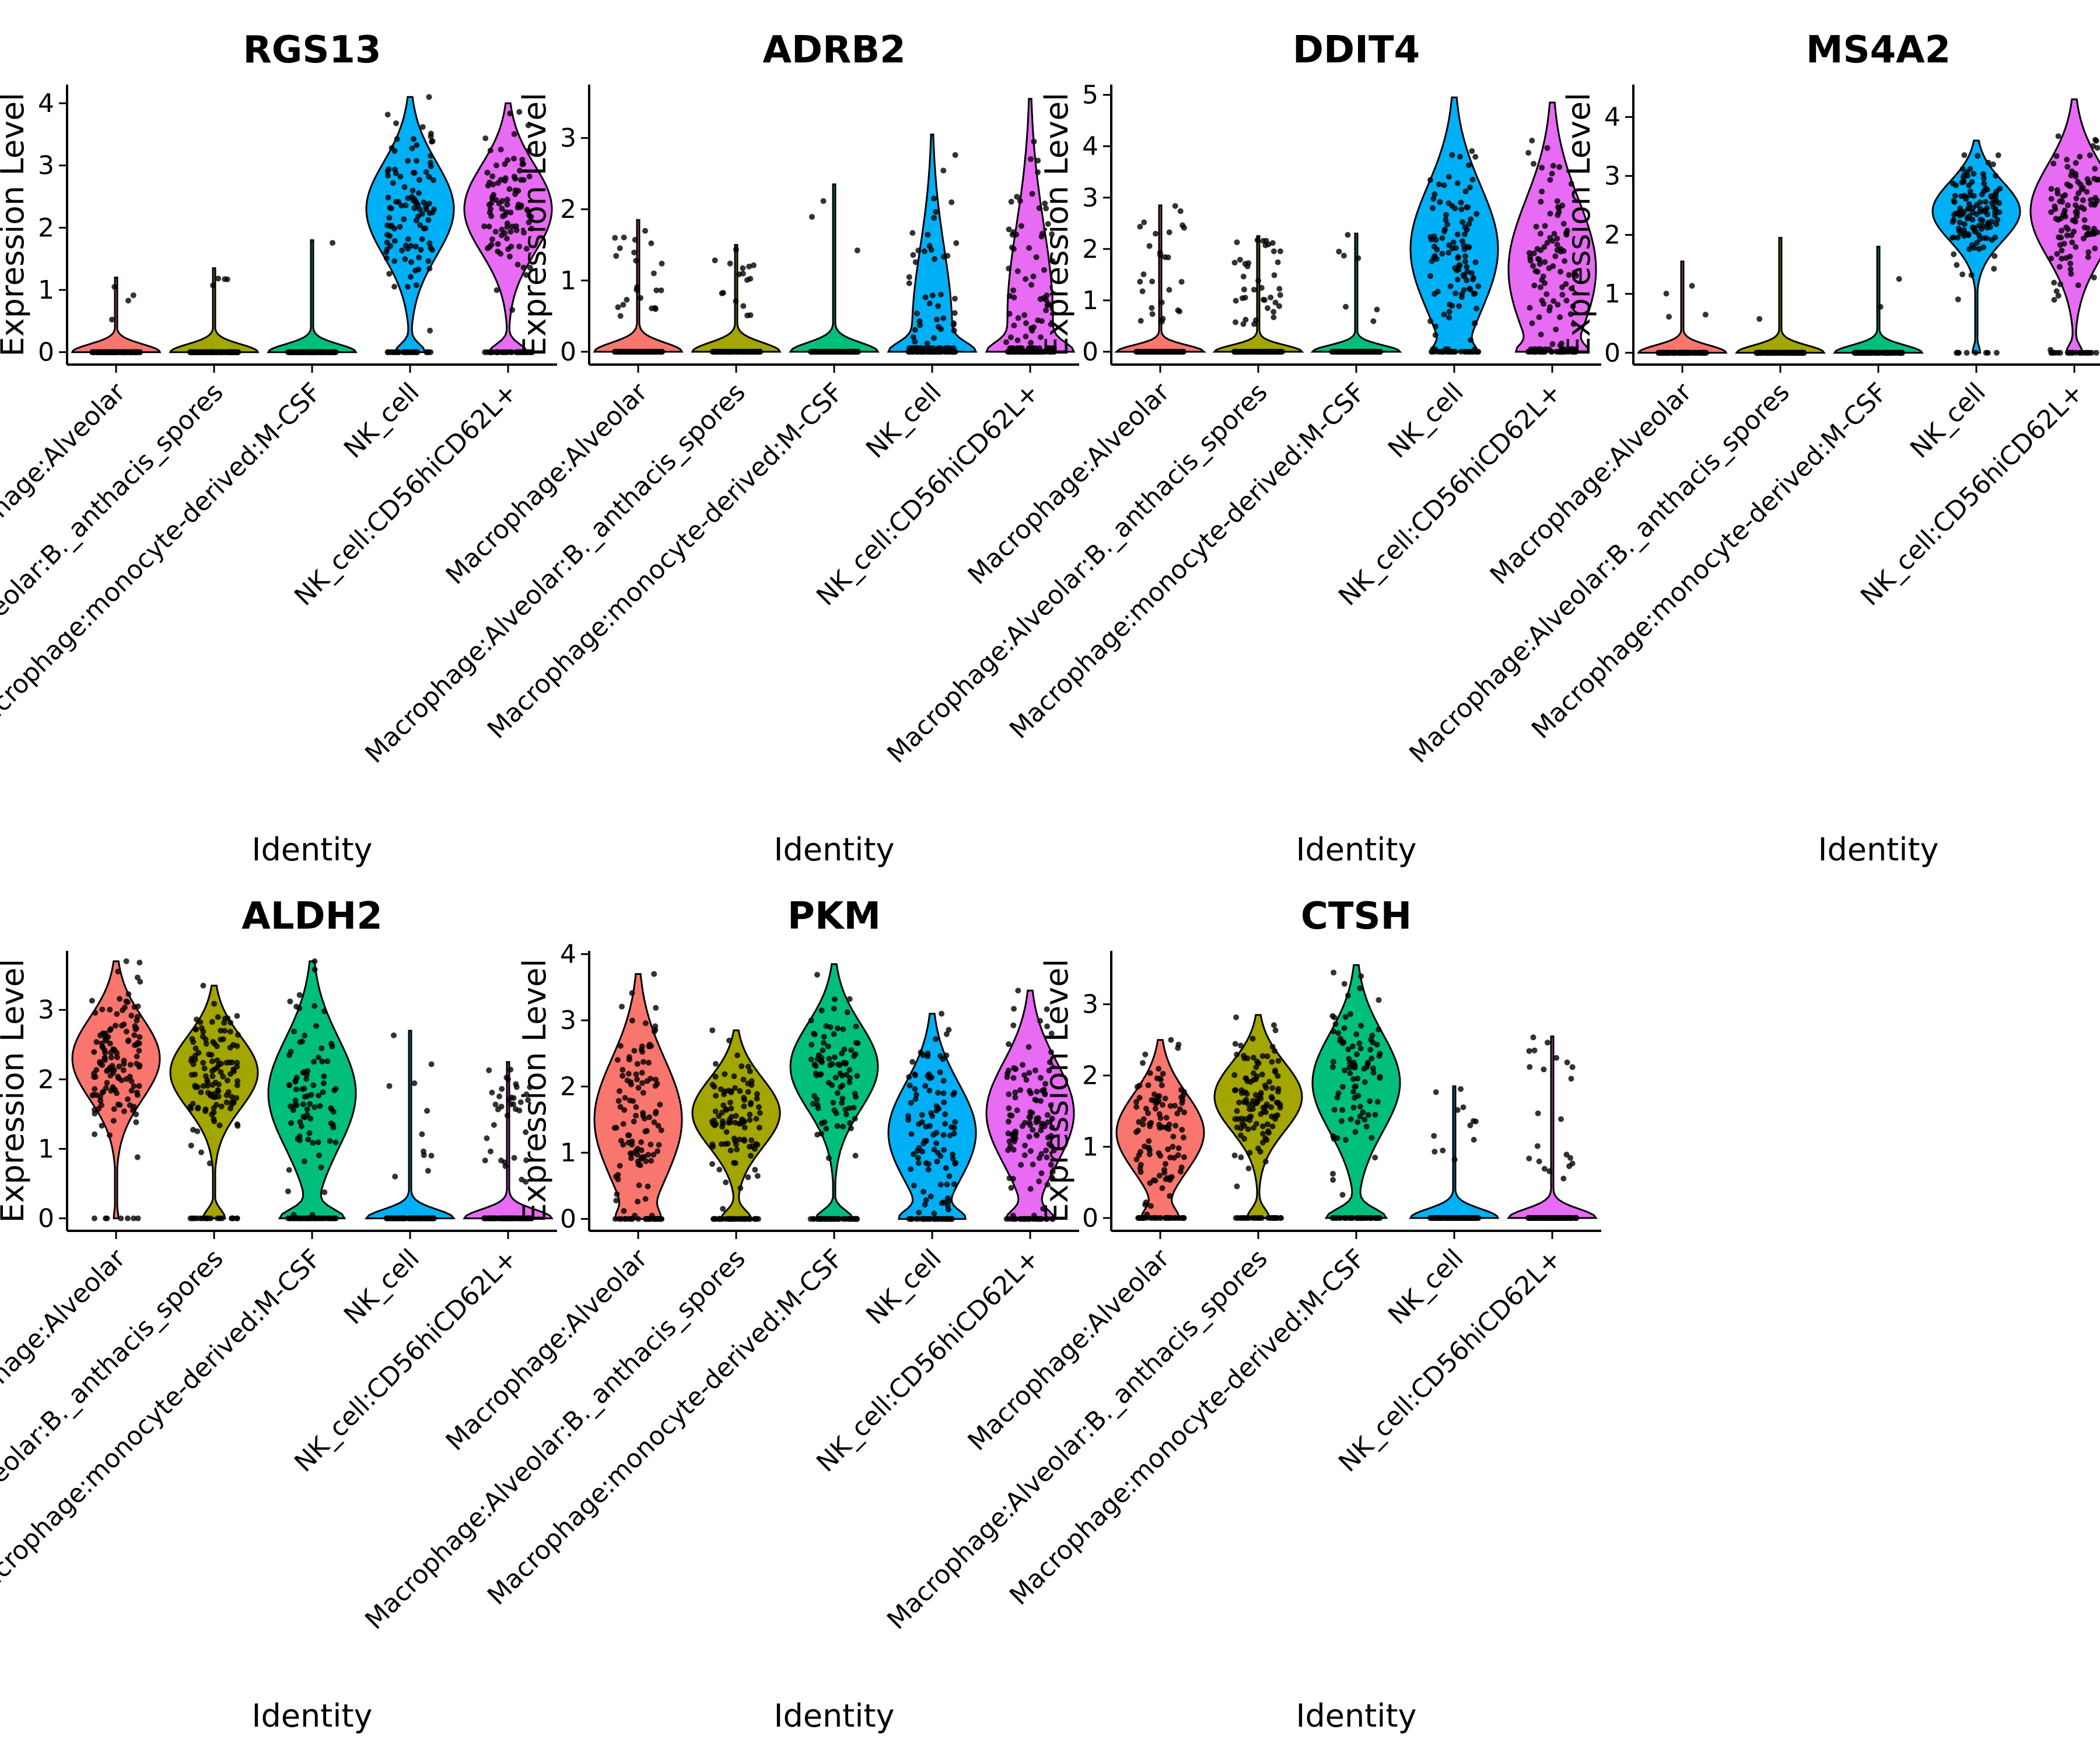 This screenshot has width=2100, height=1750. What do you see at coordinates (568, 1020) in the screenshot?
I see `y-tick-label: 3` at bounding box center [568, 1020].